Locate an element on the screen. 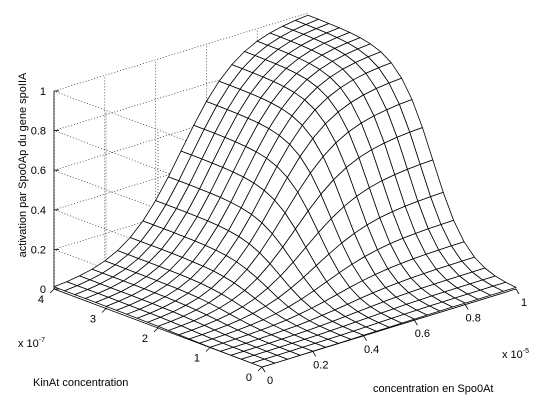  y-exponent-multiplier: x 10-7 is located at coordinates (31, 343).